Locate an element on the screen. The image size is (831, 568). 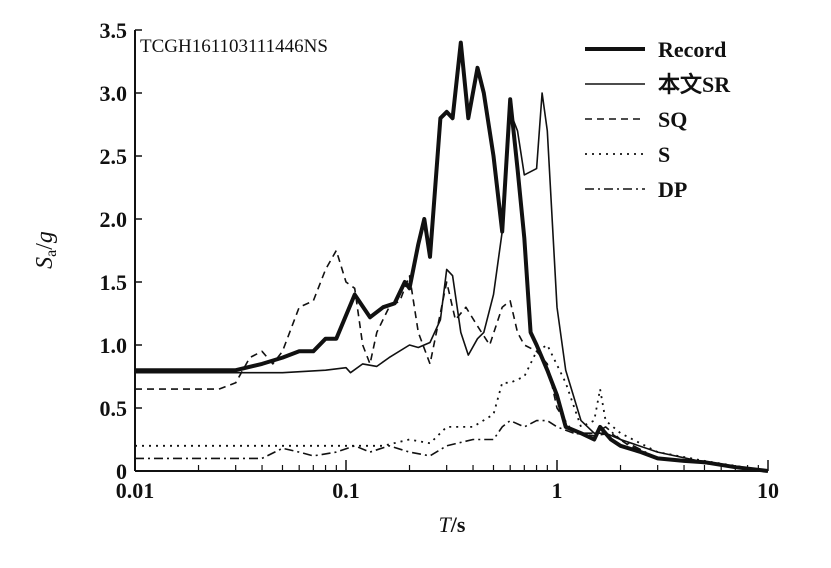
y-tick-label: 2.5 is located at coordinates (114, 156).